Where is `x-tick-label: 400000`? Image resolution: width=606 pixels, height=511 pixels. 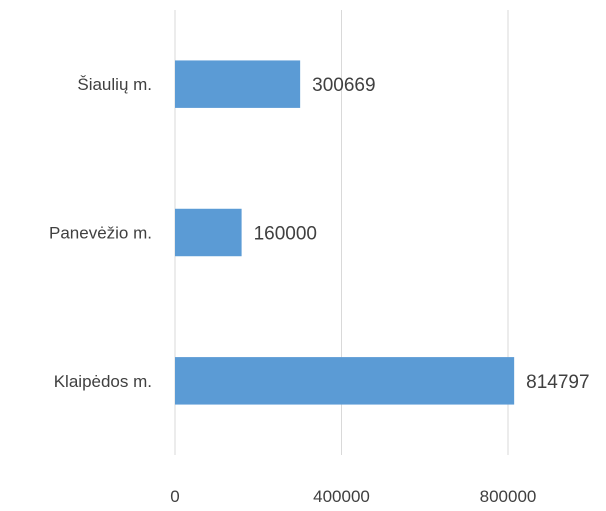
x-tick-label: 400000 is located at coordinates (341, 496).